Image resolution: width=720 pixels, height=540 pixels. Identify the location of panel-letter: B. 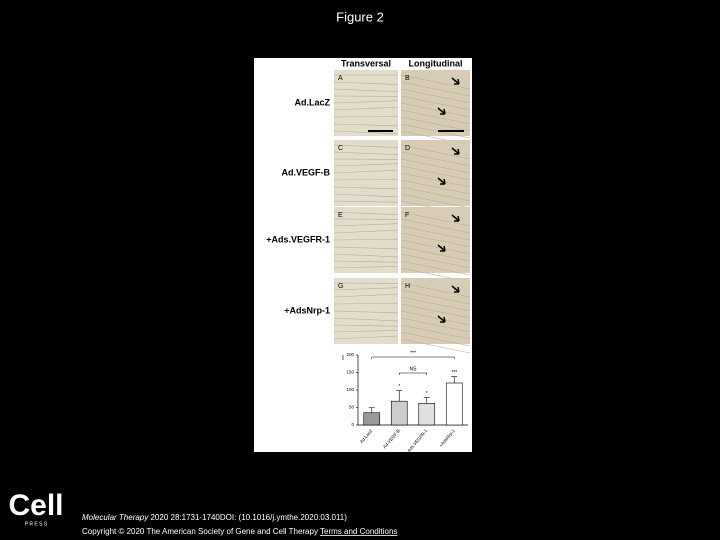
(407, 78).